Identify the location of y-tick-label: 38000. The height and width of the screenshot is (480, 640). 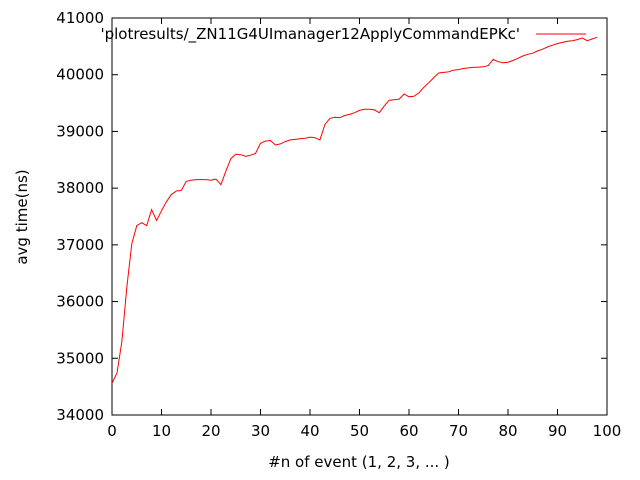
(80, 188).